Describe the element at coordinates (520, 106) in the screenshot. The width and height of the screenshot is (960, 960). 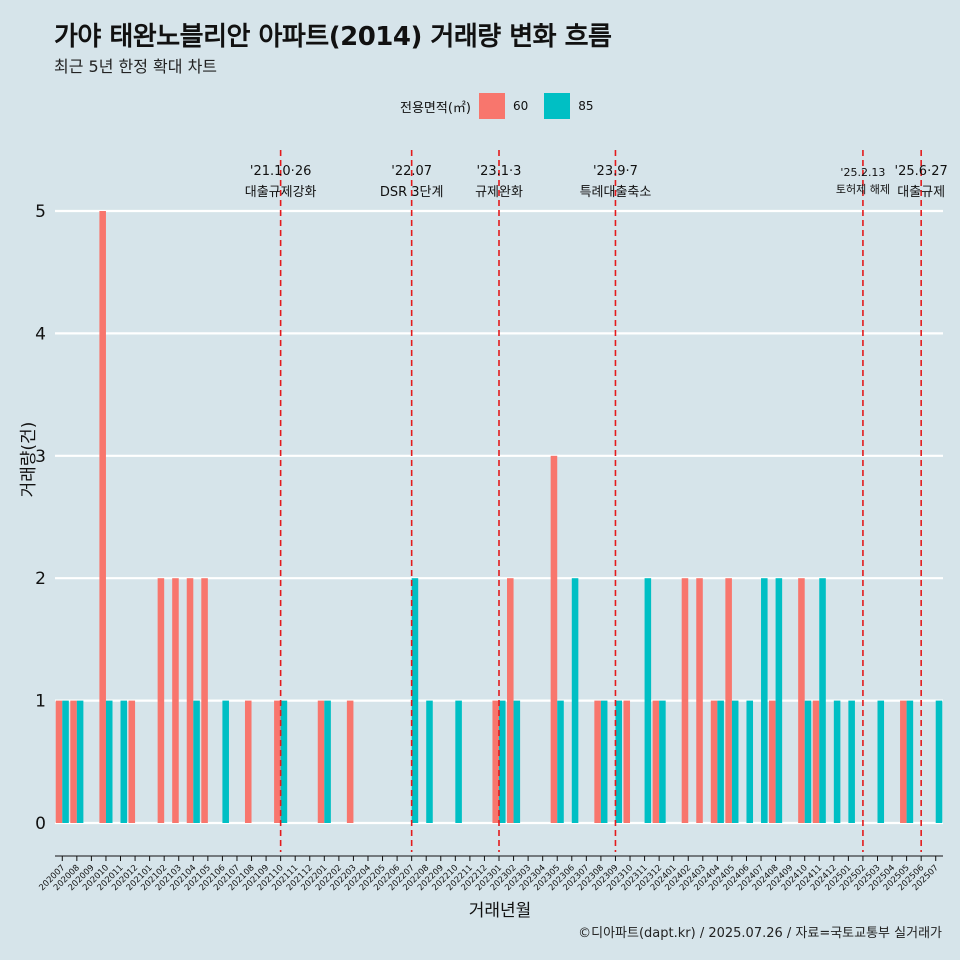
I see `legend-label-60: 60` at that location.